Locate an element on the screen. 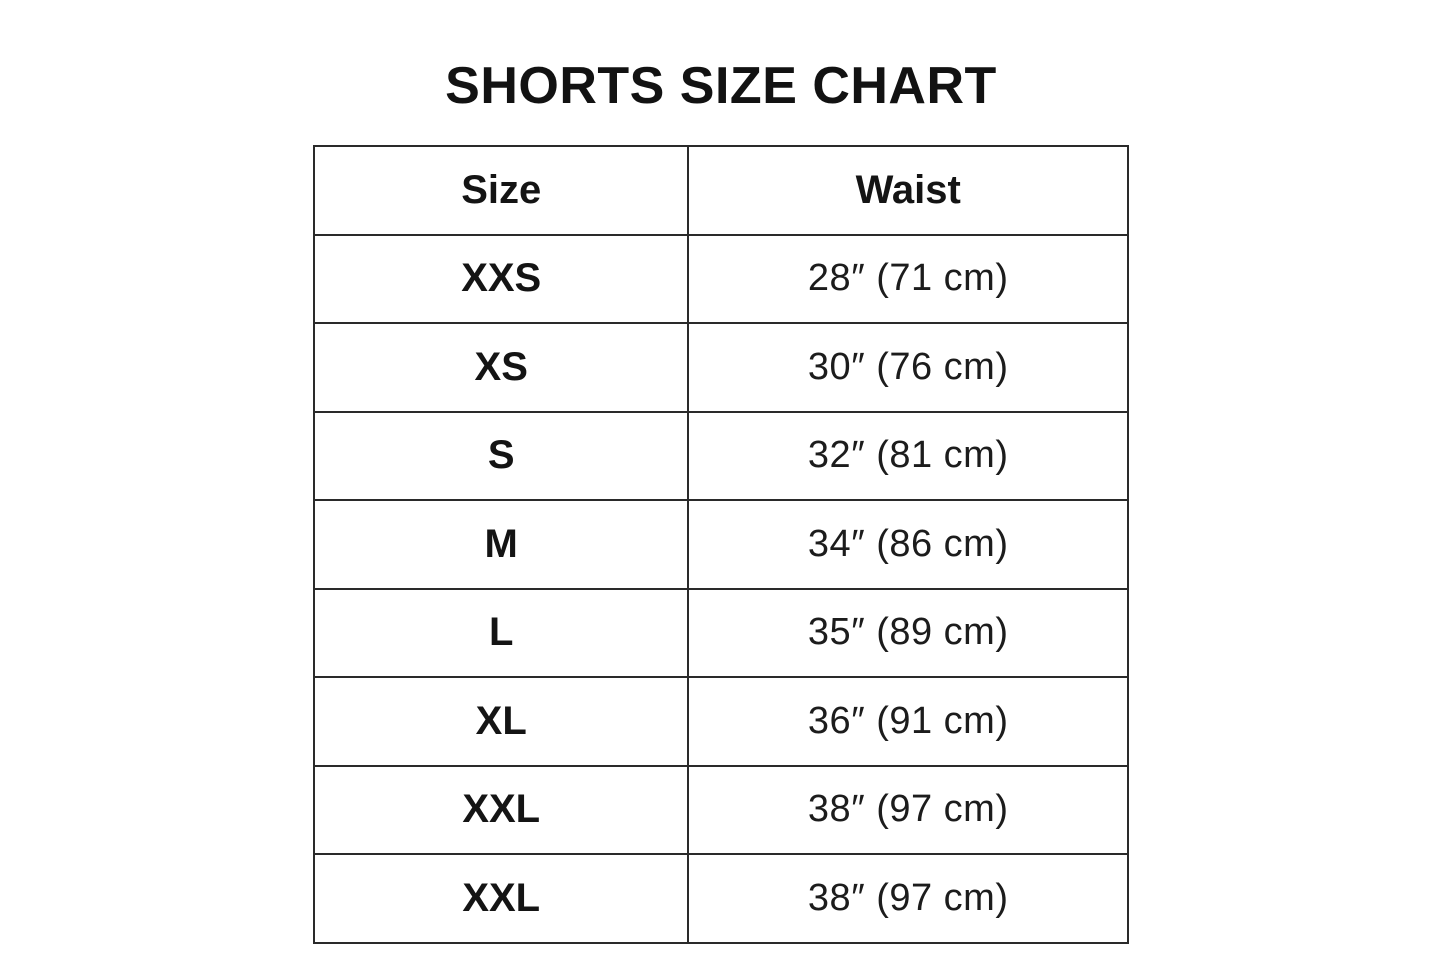 This screenshot has height=963, width=1445. table-row: XXS 28″ (71 cm) is located at coordinates (720, 278).